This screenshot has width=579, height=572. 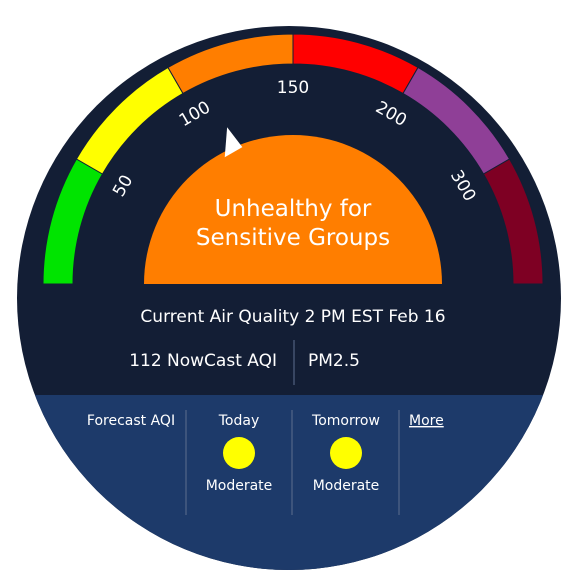 What do you see at coordinates (239, 421) in the screenshot?
I see `forecast-today-label: Today` at bounding box center [239, 421].